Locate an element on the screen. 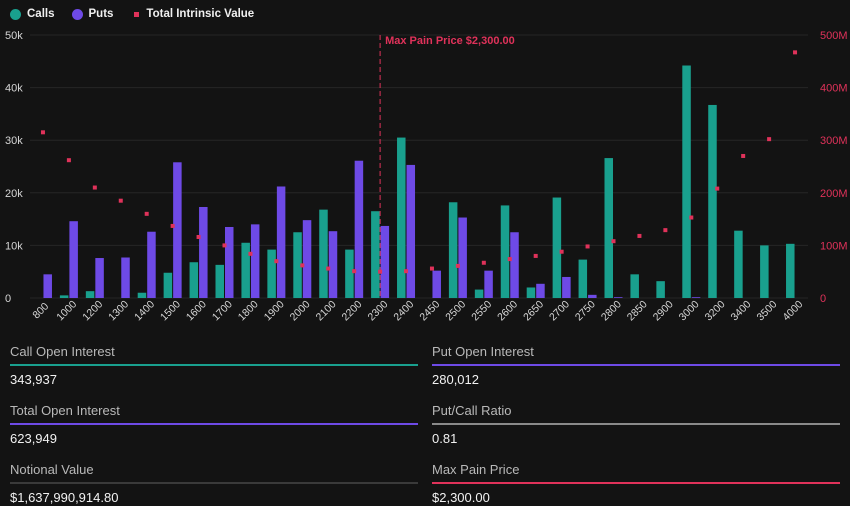 The image size is (850, 506). y2-tick-label: 100M is located at coordinates (834, 246).